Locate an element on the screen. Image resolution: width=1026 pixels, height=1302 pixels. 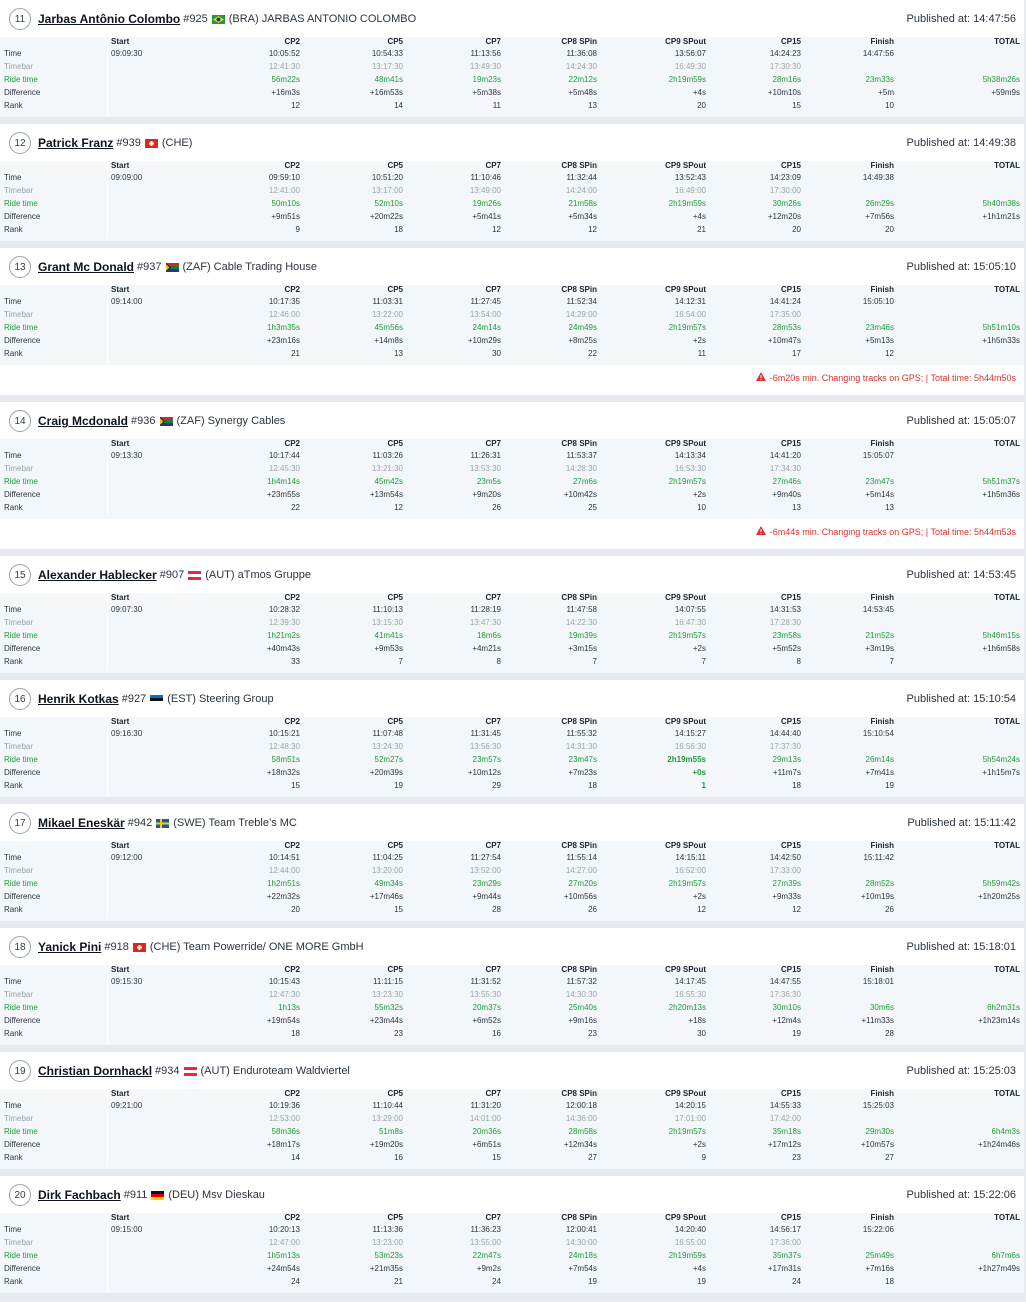
rider-name-link: Alexander Hablecker is located at coordinates (97, 575).